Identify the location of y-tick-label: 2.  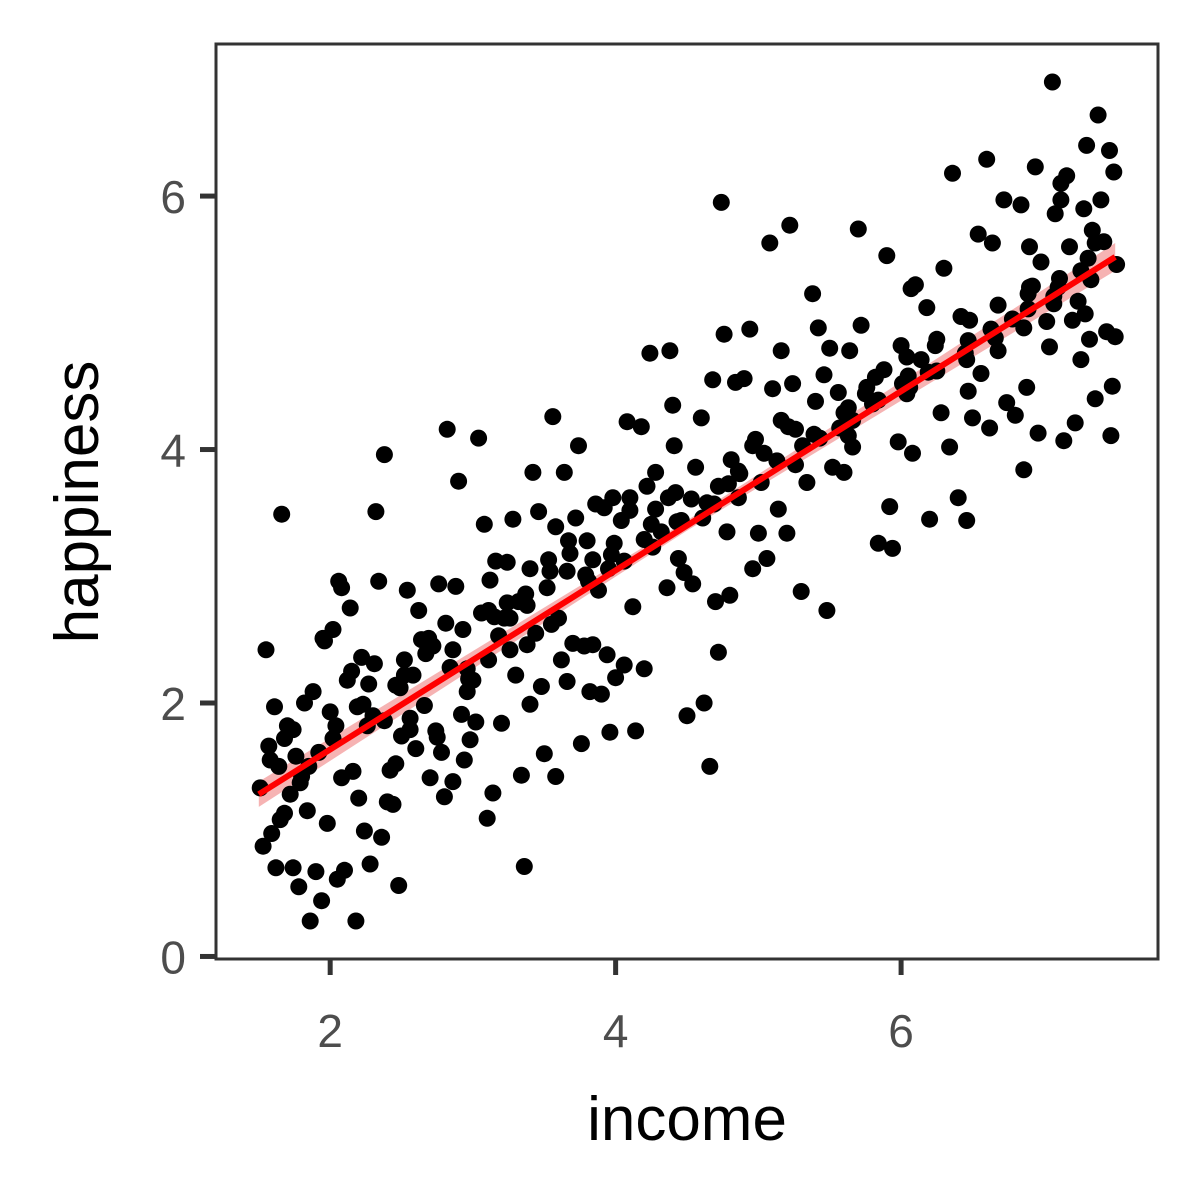
(173, 704).